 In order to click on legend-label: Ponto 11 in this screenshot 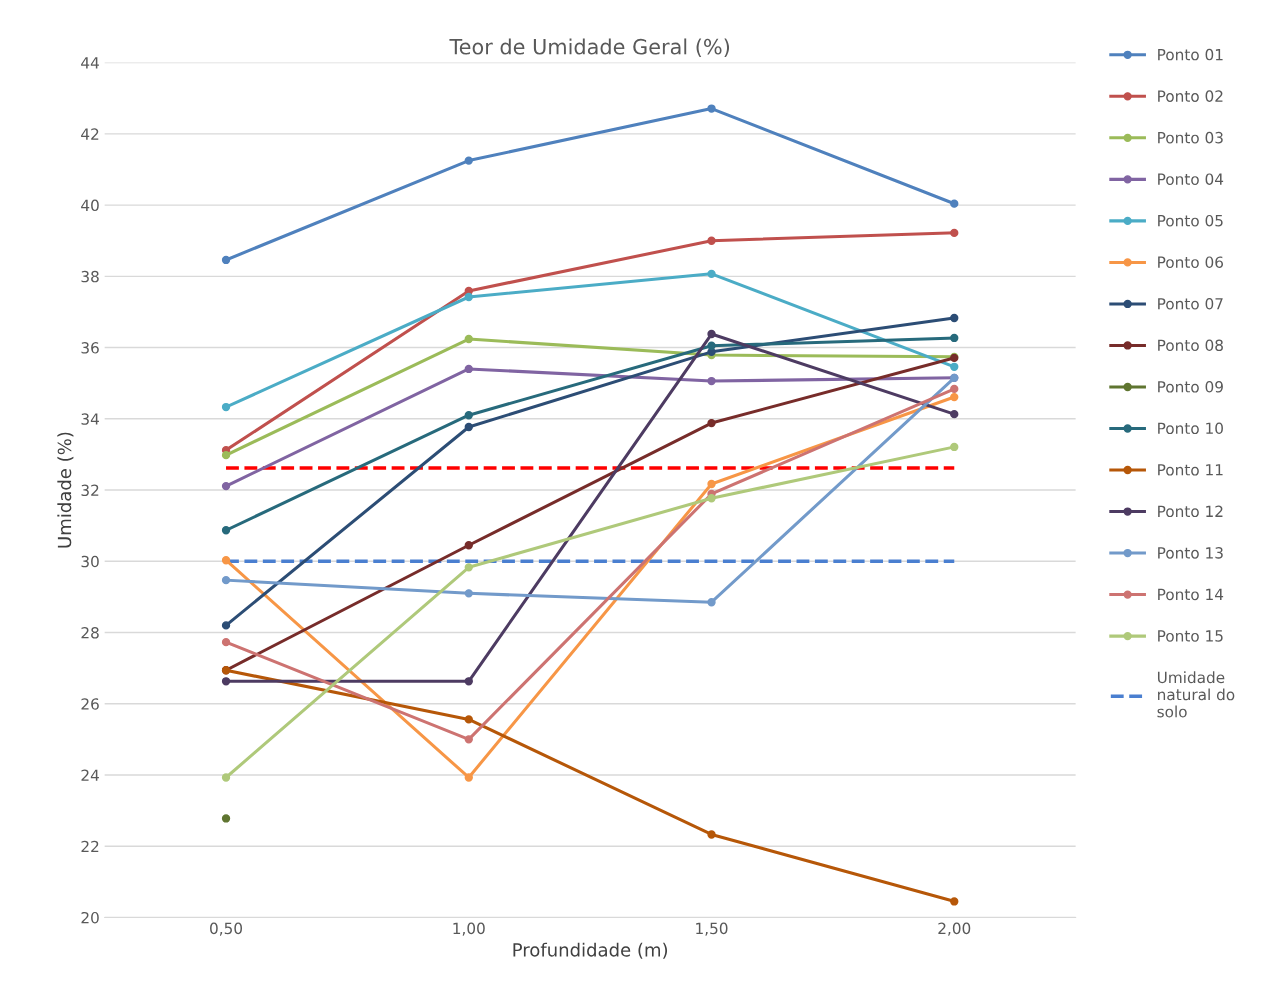, I will do `click(1190, 470)`.